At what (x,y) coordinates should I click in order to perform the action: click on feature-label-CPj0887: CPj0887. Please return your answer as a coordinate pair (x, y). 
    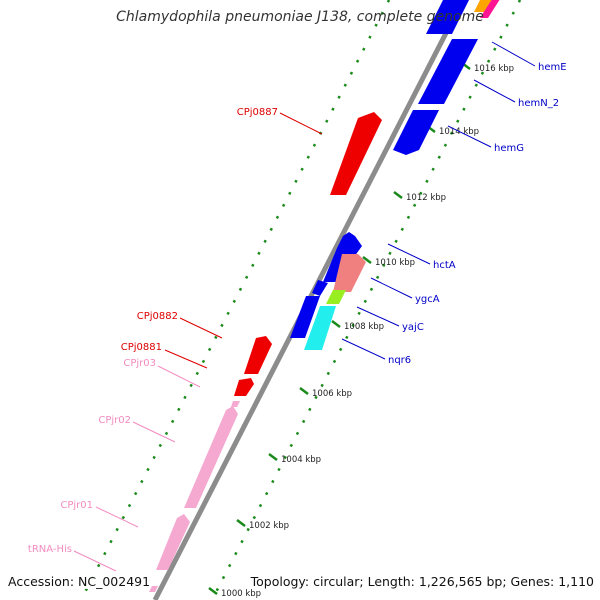
    Looking at the image, I should click on (257, 112).